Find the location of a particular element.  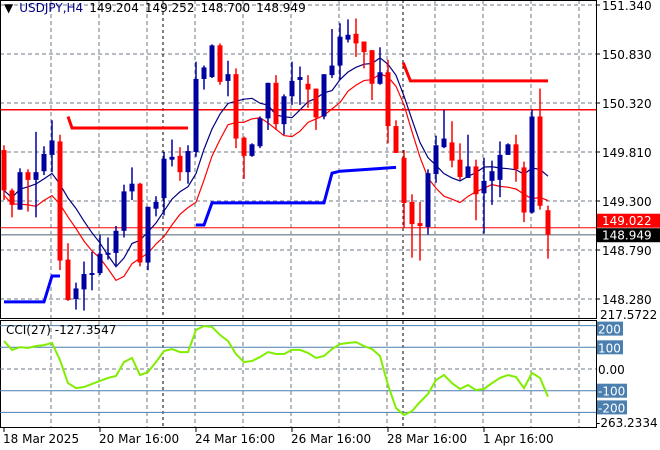

cci-header: CCI(27) -127.3547 is located at coordinates (61, 330).